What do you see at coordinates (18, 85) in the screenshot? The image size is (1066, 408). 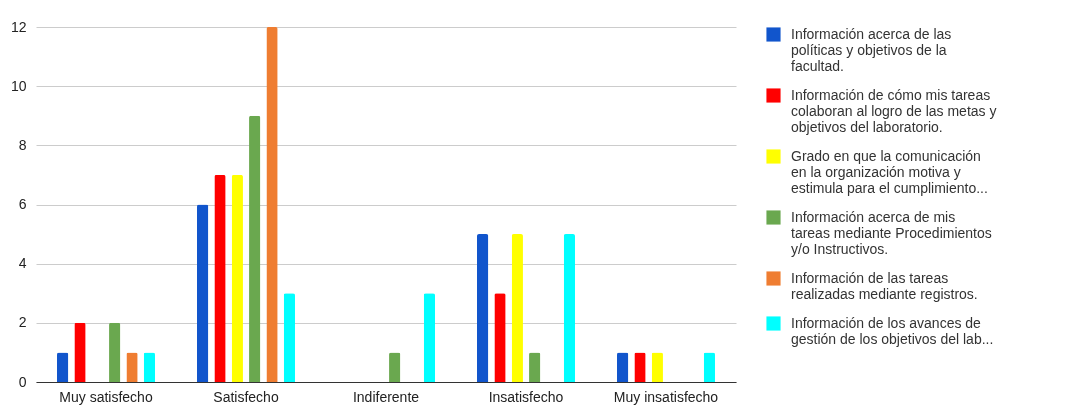 I see `y-tick-label: 10` at bounding box center [18, 85].